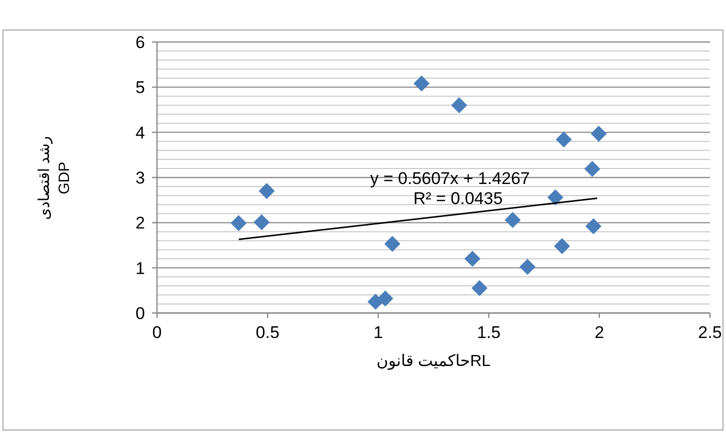 This screenshot has height=434, width=726. What do you see at coordinates (140, 132) in the screenshot?
I see `y-tick-label: 4` at bounding box center [140, 132].